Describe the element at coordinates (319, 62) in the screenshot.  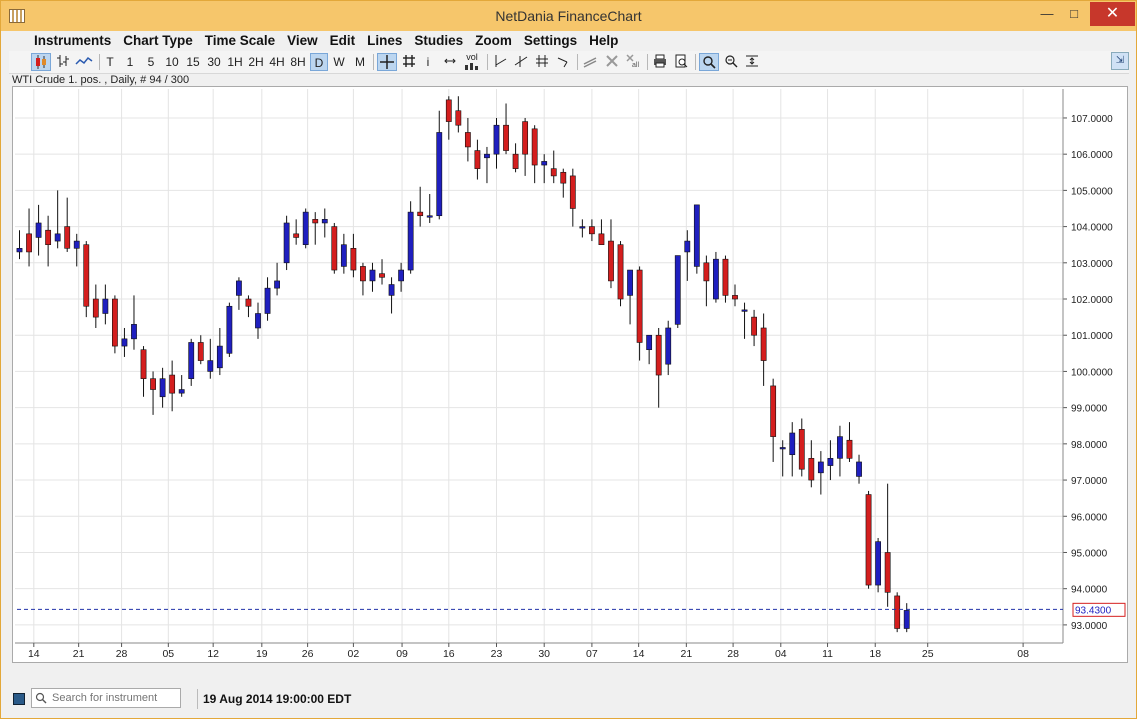
I see `interval-daily: D` at that location.